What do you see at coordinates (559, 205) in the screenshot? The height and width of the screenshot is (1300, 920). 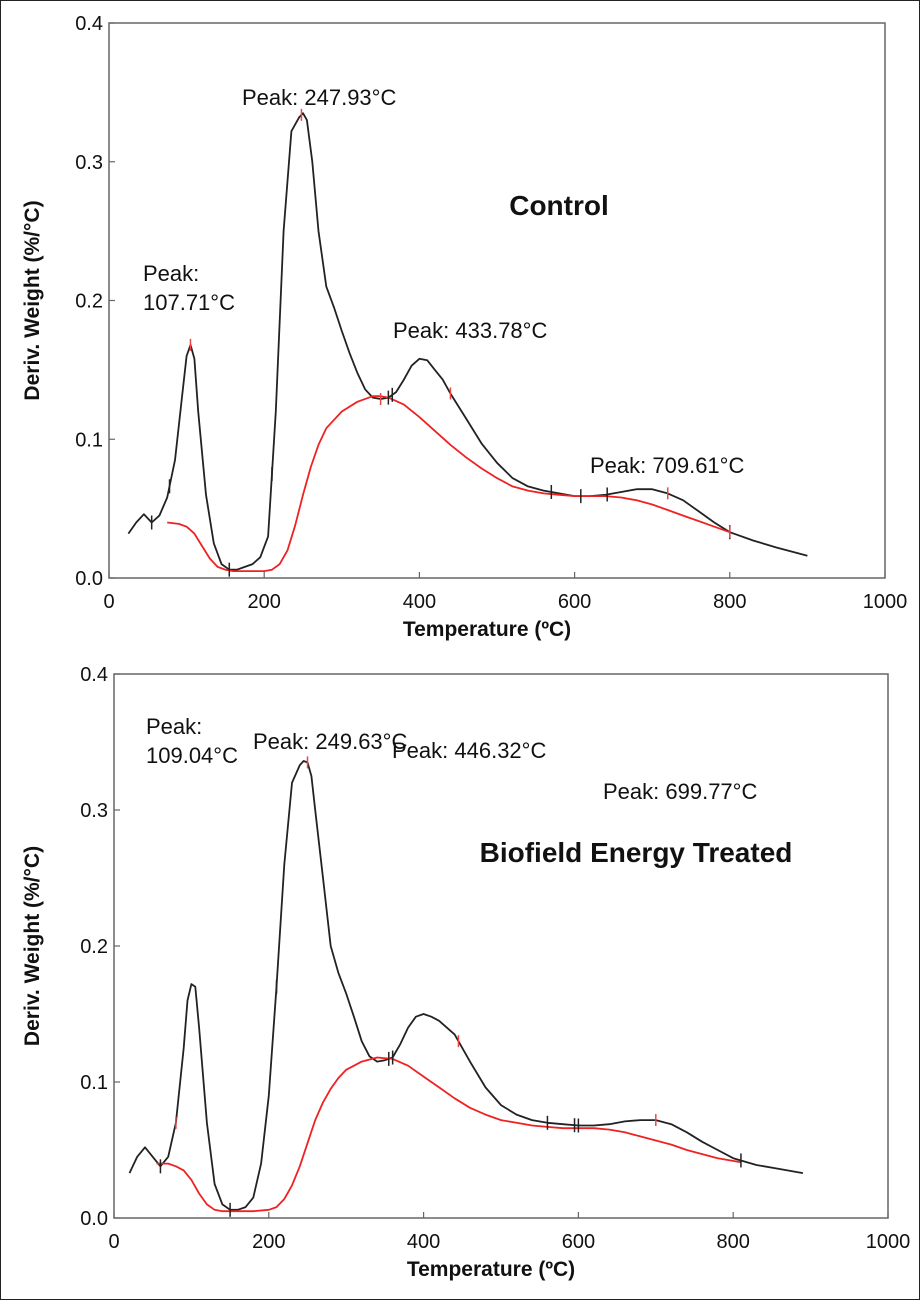 I see `panel-title: Control` at bounding box center [559, 205].